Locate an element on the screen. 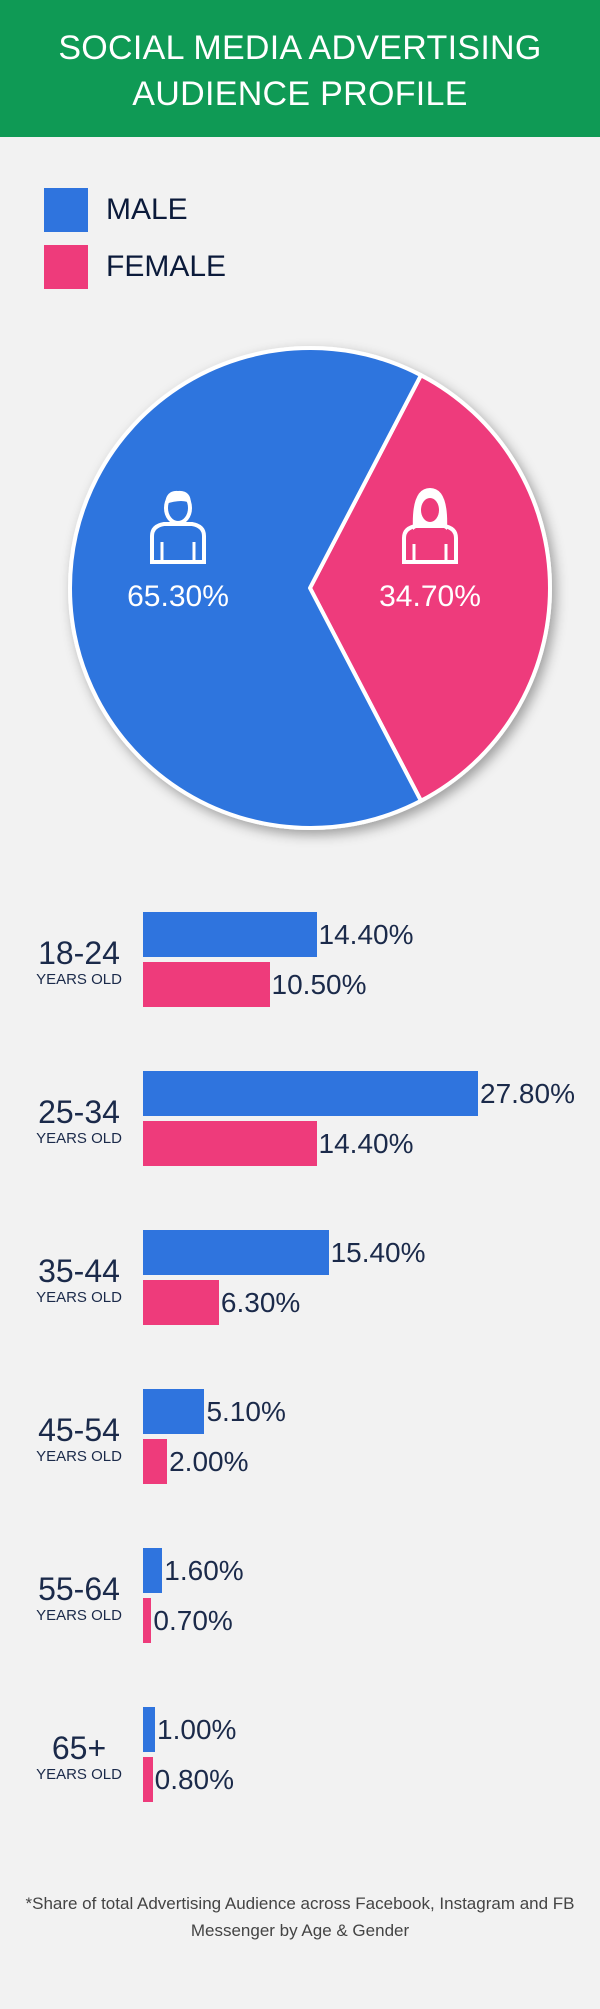  value-label-male: 14.40% is located at coordinates (366, 934).